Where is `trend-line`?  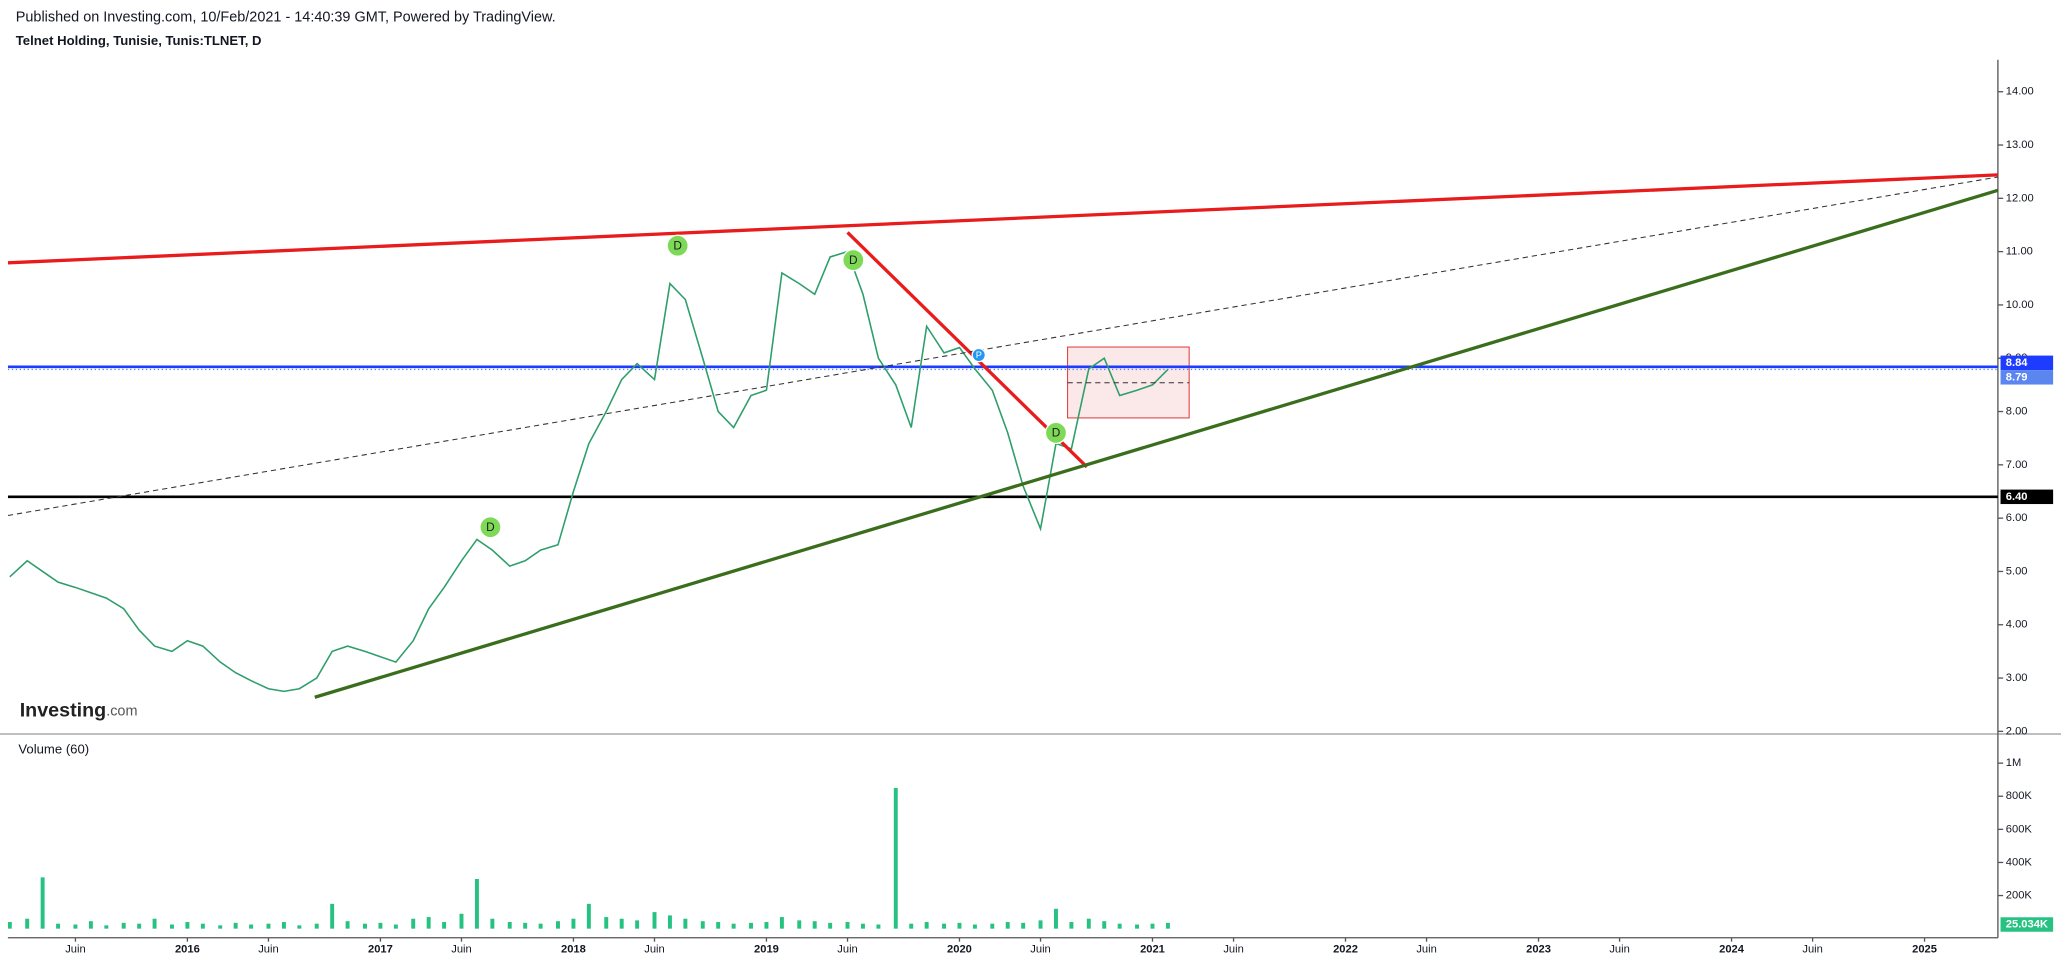
trend-line is located at coordinates (1002, 219).